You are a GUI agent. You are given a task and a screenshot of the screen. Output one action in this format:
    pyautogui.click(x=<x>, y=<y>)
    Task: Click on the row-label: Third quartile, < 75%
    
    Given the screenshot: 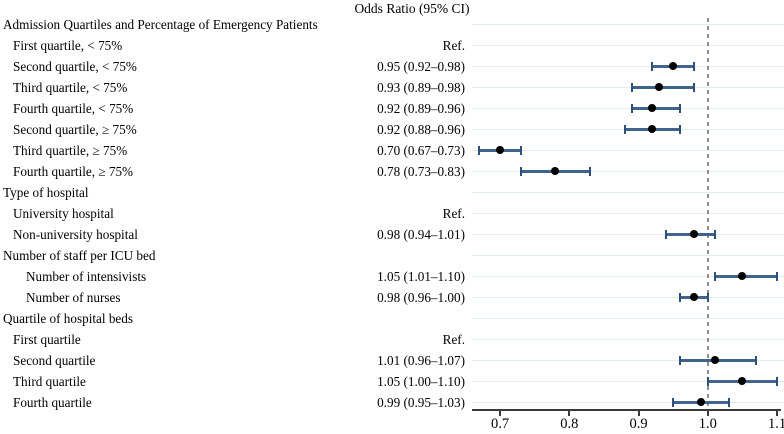 What is the action you would take?
    pyautogui.click(x=70, y=87)
    